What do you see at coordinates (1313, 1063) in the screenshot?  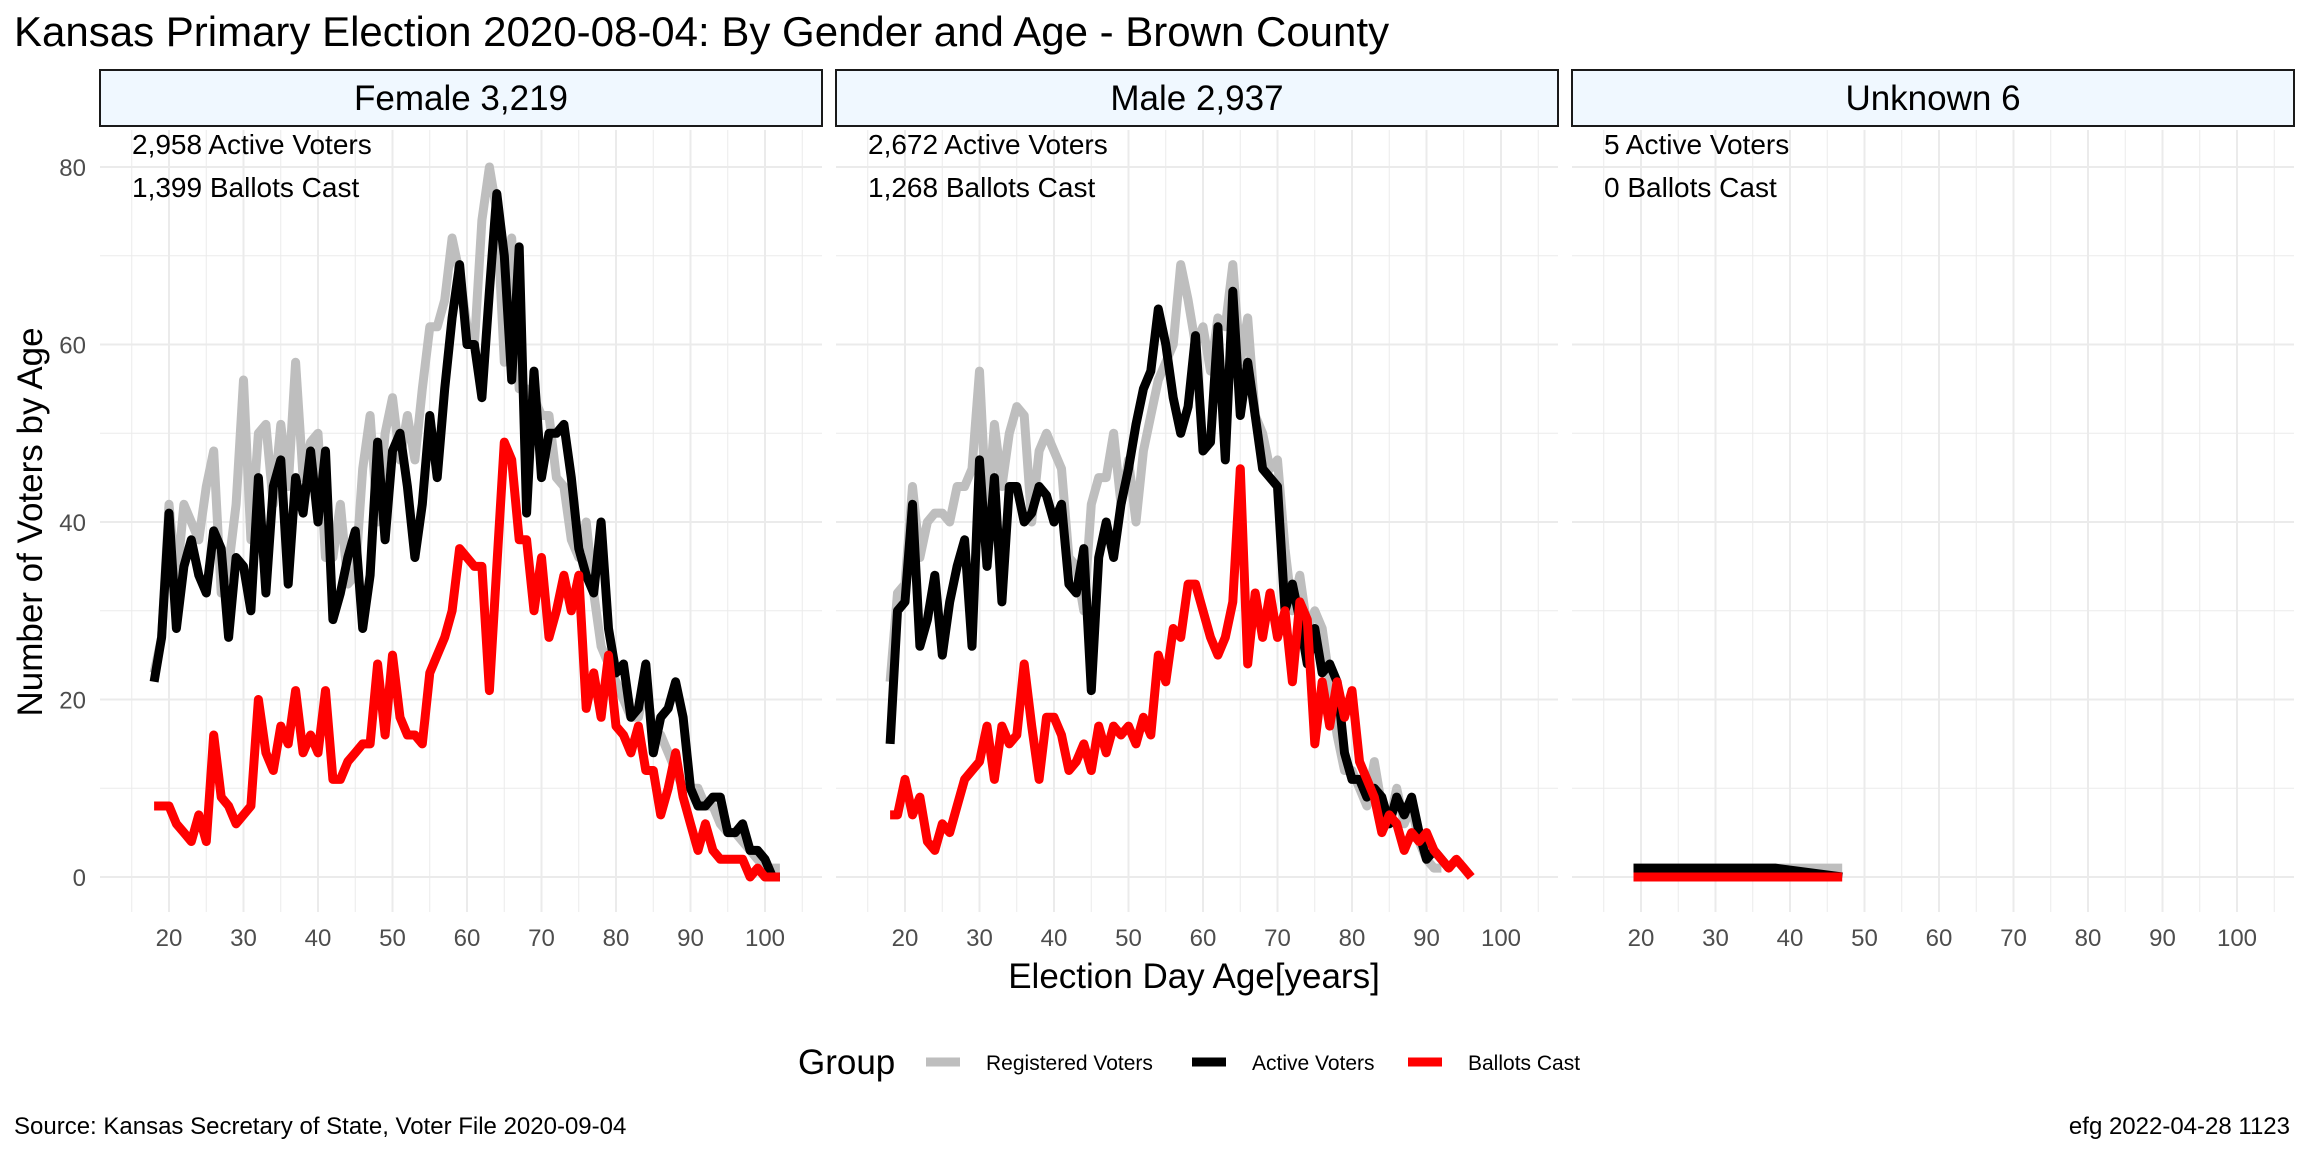 I see `legend-label: Active Voters` at bounding box center [1313, 1063].